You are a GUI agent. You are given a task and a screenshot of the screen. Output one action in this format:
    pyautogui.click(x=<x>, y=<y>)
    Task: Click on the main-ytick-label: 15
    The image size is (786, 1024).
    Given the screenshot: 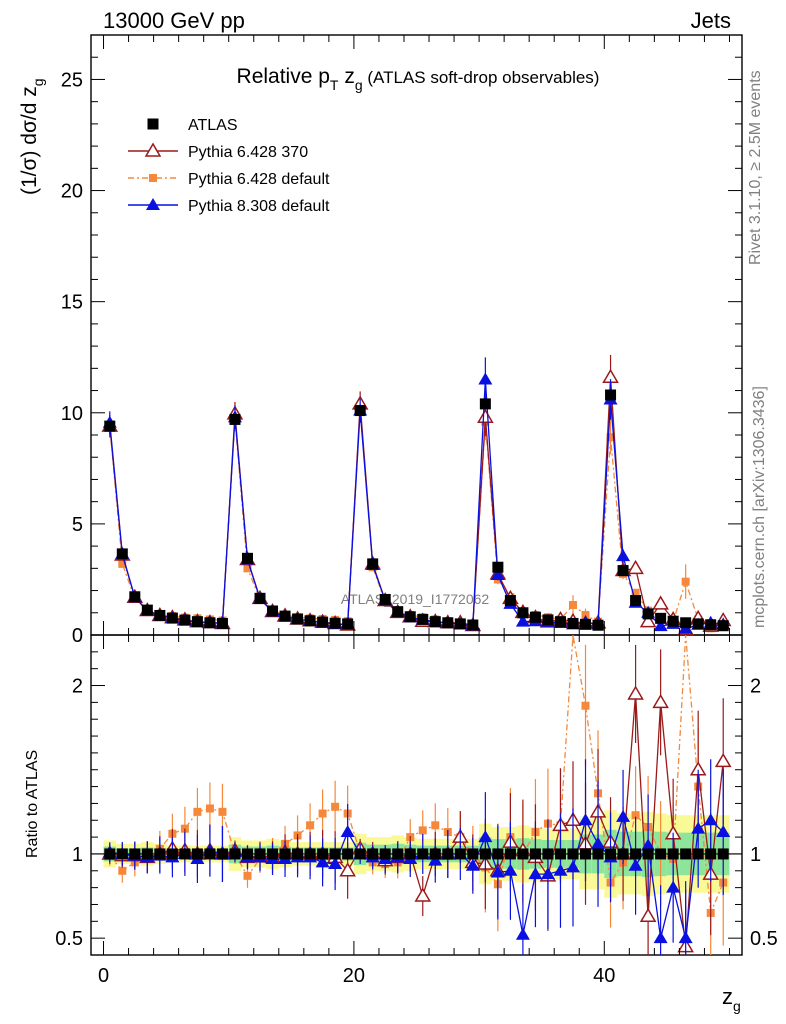 What is the action you would take?
    pyautogui.click(x=72, y=303)
    